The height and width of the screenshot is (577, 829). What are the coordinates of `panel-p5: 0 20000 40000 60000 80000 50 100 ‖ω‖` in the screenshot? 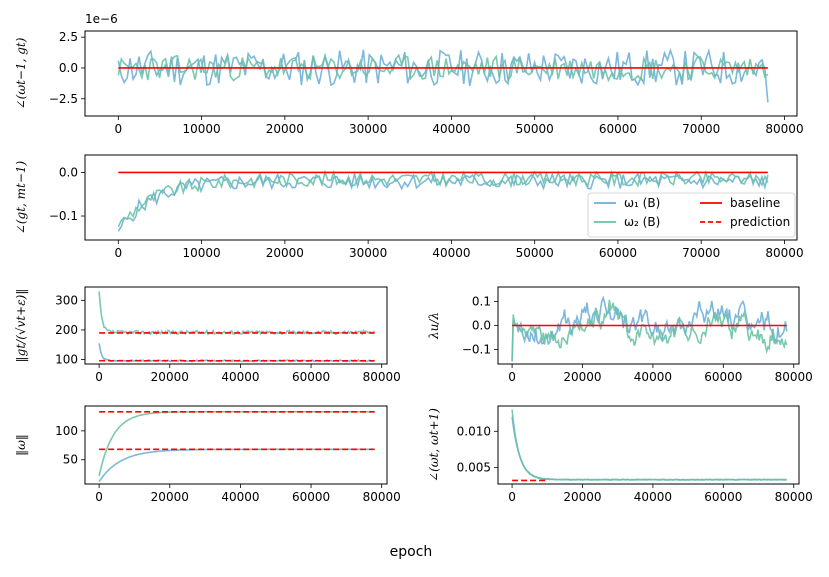 It's located at (207, 454).